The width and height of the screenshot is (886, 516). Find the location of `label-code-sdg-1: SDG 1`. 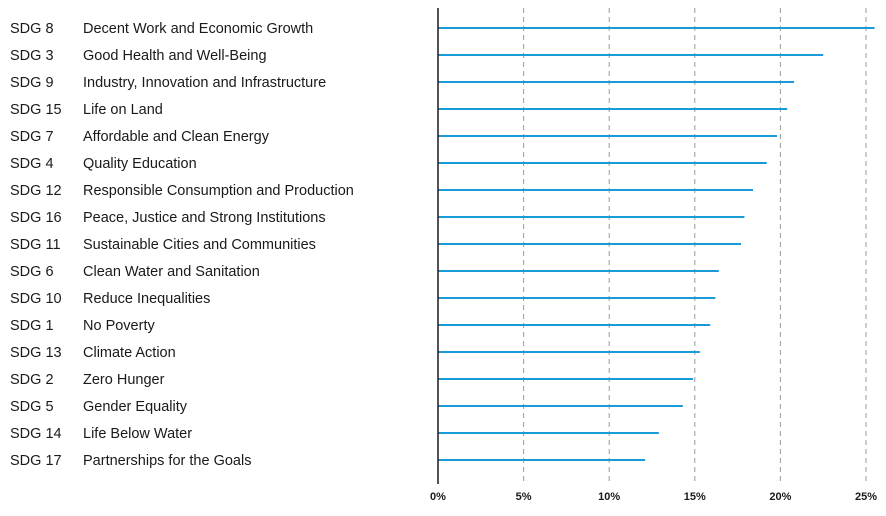

label-code-sdg-1: SDG 1 is located at coordinates (32, 326).